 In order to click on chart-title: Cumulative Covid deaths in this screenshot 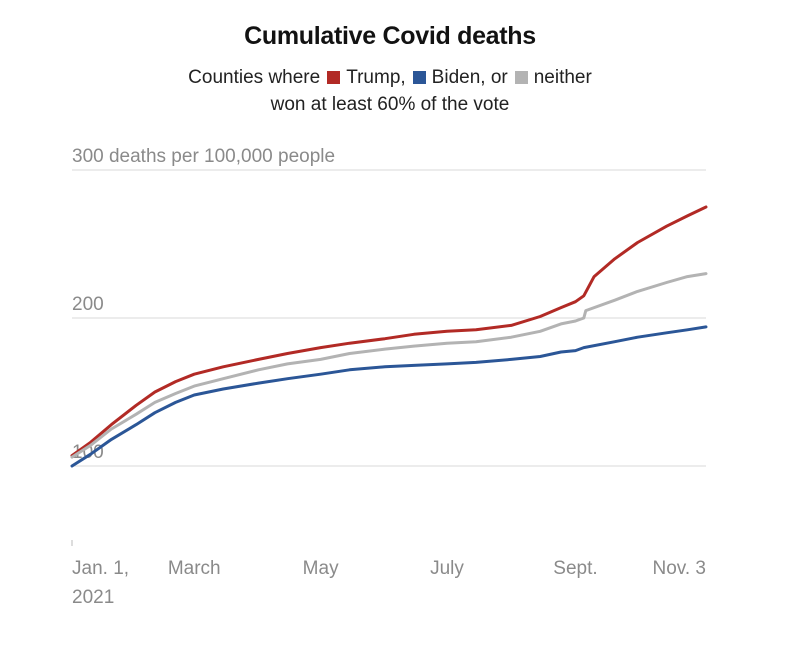, I will do `click(390, 36)`.